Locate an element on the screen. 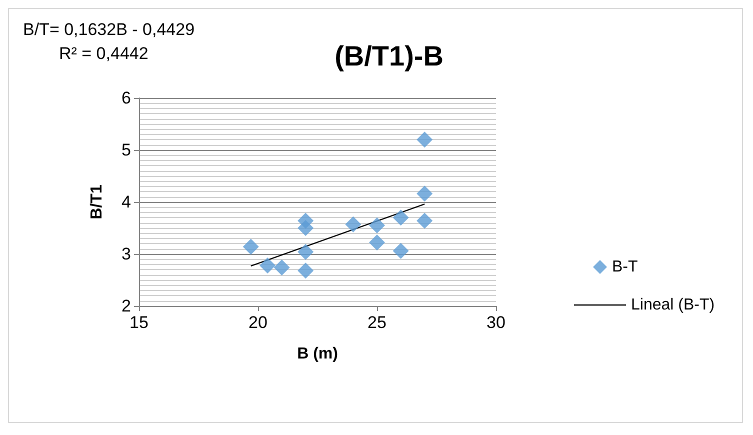  y-tick-label: 4 is located at coordinates (126, 202).